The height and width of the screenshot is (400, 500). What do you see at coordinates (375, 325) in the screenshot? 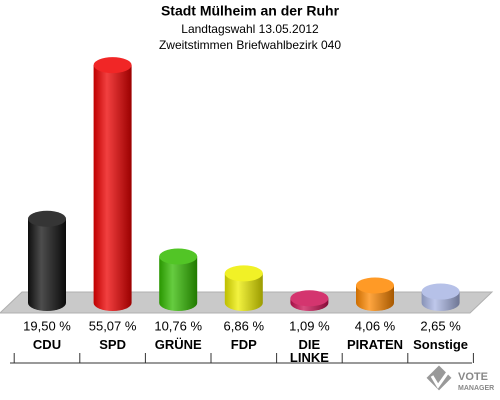
I see `value-label: 4,06 %` at bounding box center [375, 325].